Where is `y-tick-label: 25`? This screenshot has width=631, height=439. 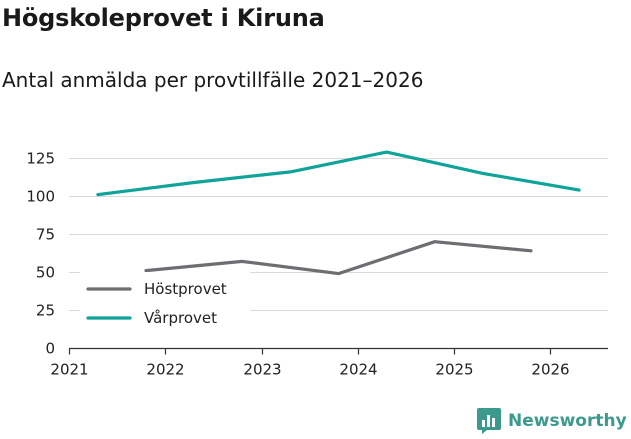
y-tick-label: 25 is located at coordinates (45, 311).